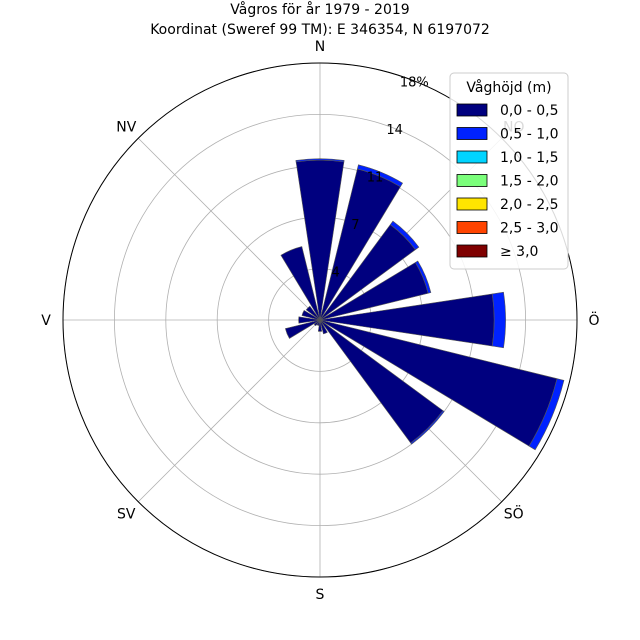  Describe the element at coordinates (529, 229) in the screenshot. I see `legend-label: 2,5 - 3,0` at that location.